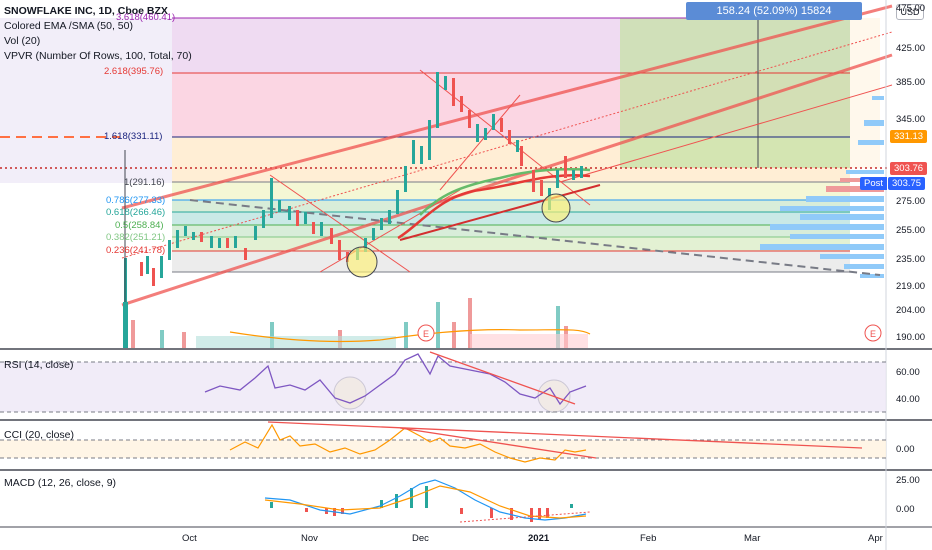  What do you see at coordinates (98, 56) in the screenshot?
I see `legend-vpvr: VPVR (Number Of Rows, 100, Total, 70)` at bounding box center [98, 56].